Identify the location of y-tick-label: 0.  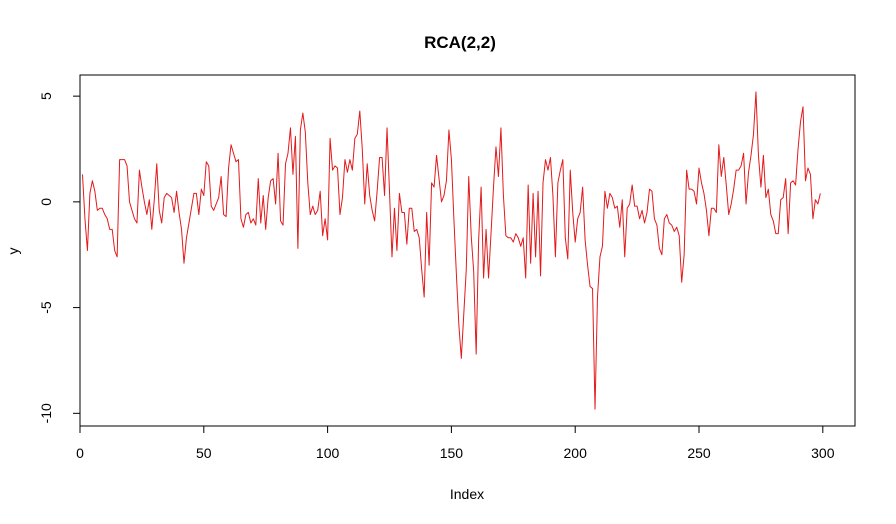
(46, 202).